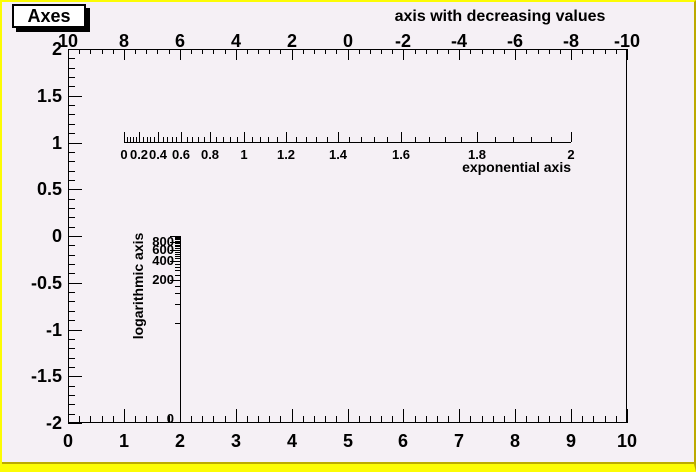 The width and height of the screenshot is (696, 472). What do you see at coordinates (459, 41) in the screenshot?
I see `top-axis-label: -4` at bounding box center [459, 41].